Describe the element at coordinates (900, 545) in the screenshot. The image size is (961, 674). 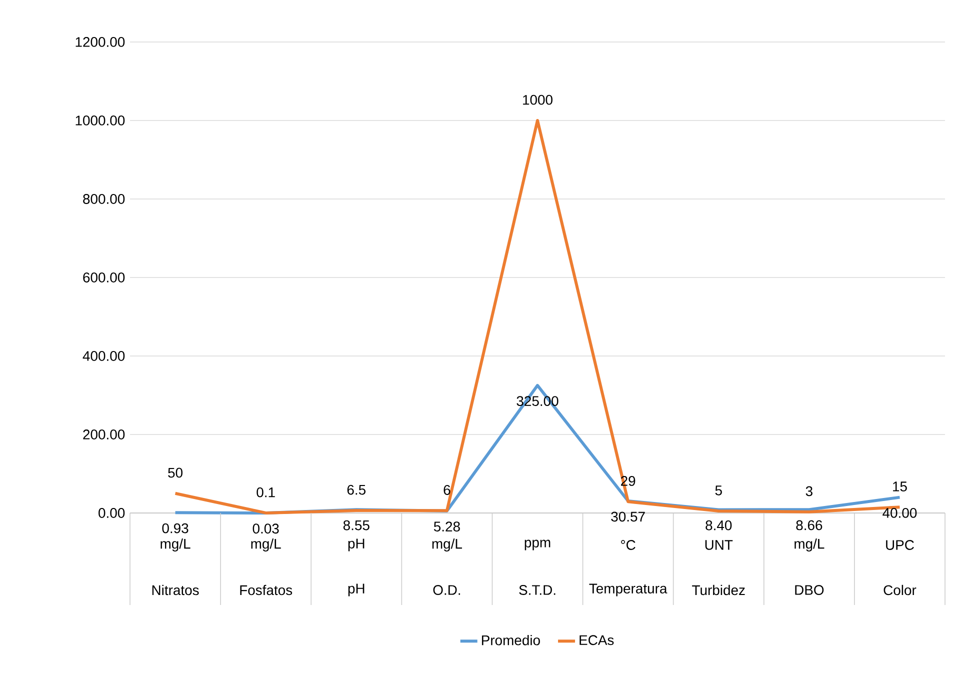
I see `text: UPC` at that location.